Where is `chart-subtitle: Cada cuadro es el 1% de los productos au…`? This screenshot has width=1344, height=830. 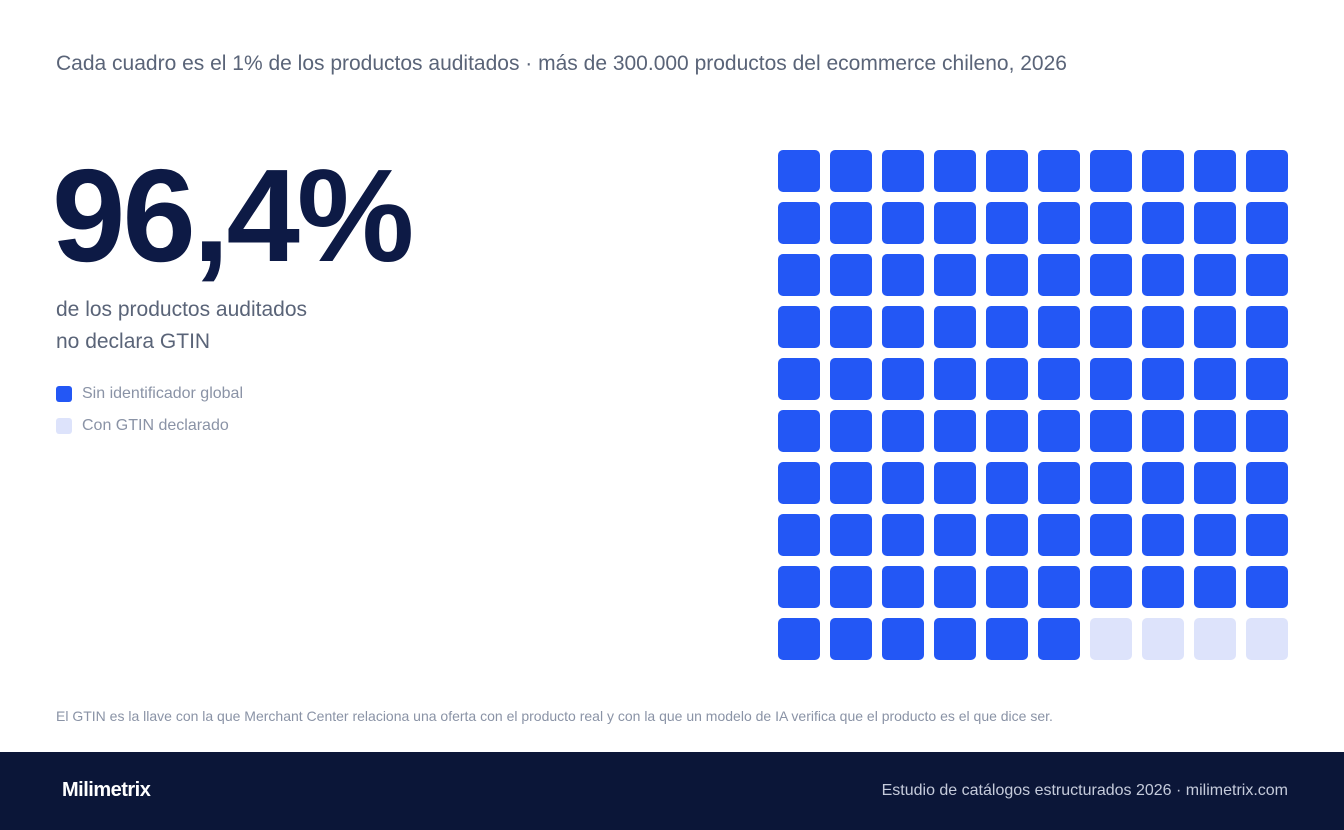
chart-subtitle: Cada cuadro es el 1% de los productos au… is located at coordinates (561, 63).